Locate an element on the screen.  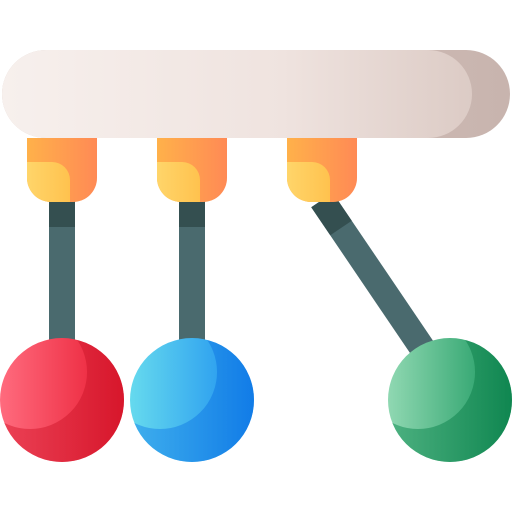
clamp-middle is located at coordinates (192, 170).